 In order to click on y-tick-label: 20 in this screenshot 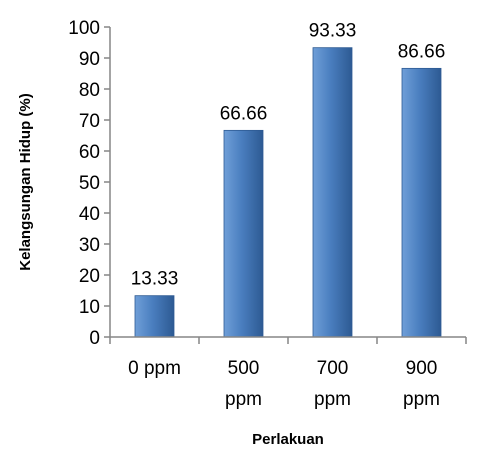, I will do `click(89, 276)`.